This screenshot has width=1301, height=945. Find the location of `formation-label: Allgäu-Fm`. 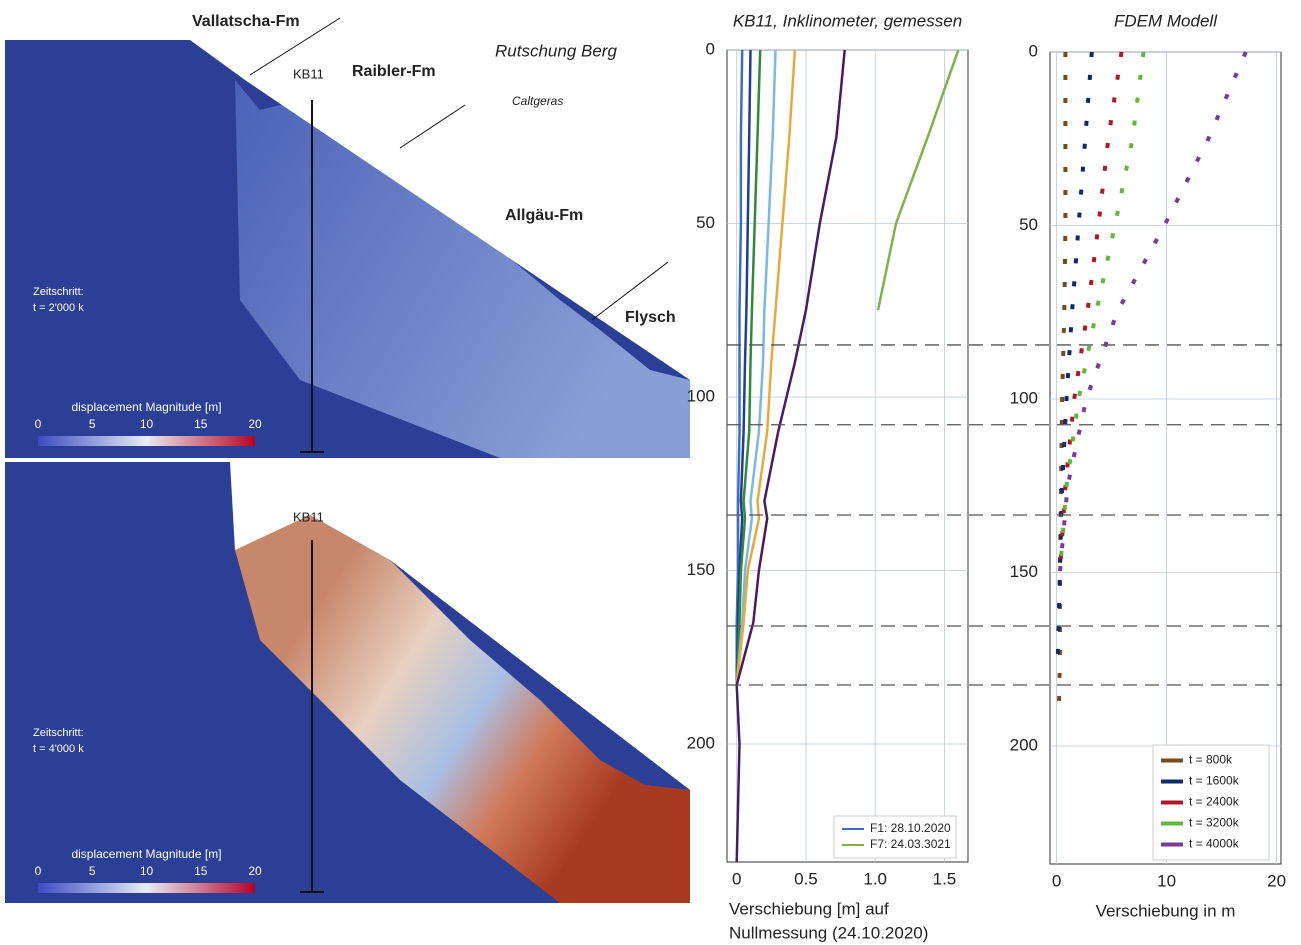

formation-label: Allgäu-Fm is located at coordinates (544, 215).